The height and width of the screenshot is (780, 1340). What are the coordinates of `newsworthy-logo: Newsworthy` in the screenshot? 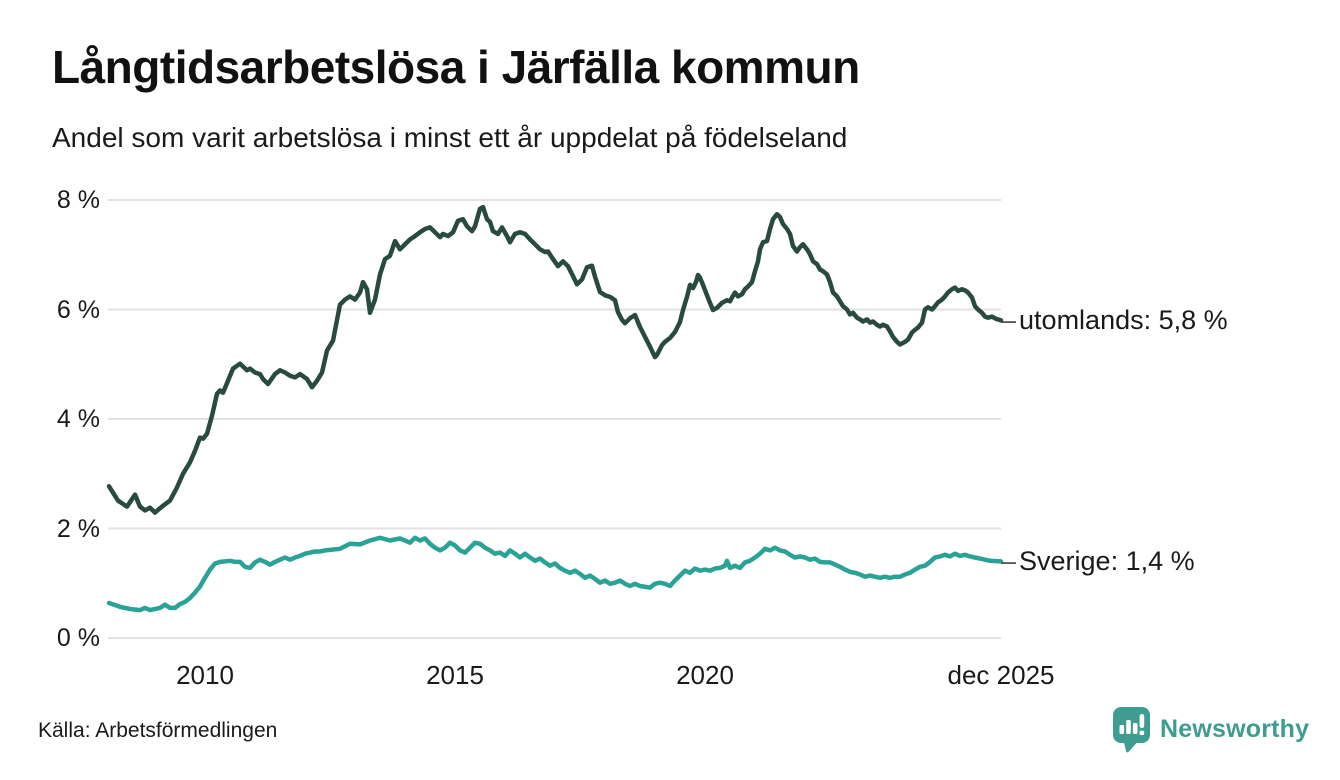 It's located at (1210, 729).